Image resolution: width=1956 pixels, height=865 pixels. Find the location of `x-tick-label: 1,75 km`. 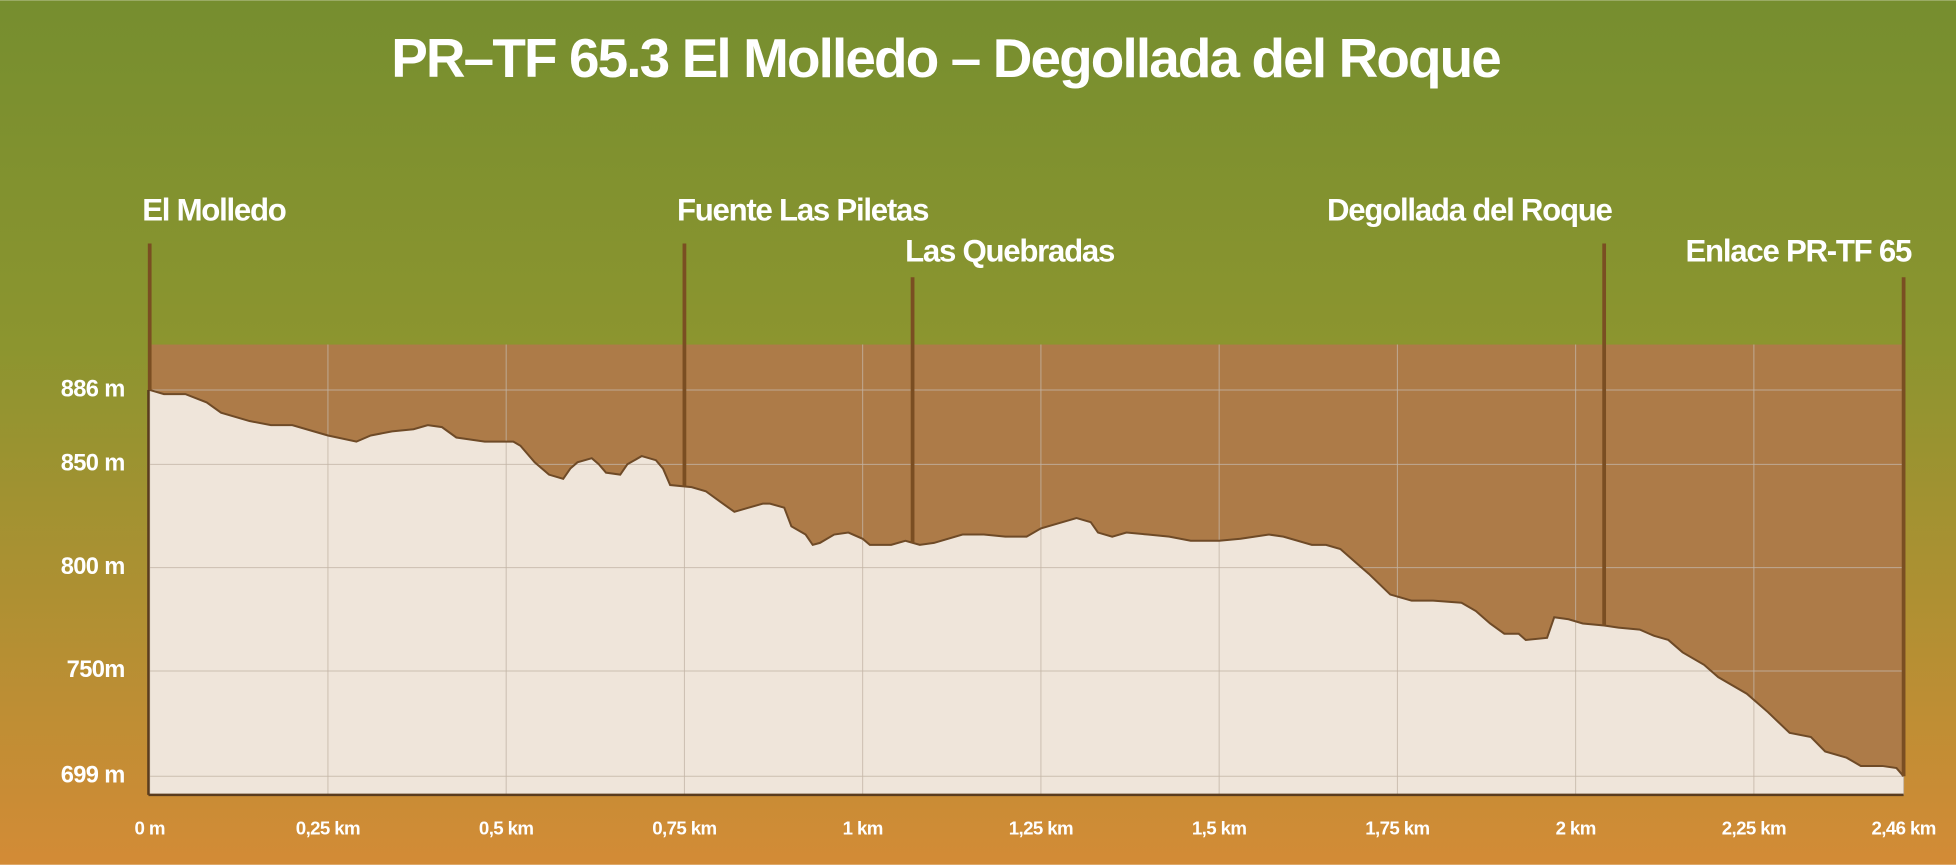

x-tick-label: 1,75 km is located at coordinates (1397, 828).